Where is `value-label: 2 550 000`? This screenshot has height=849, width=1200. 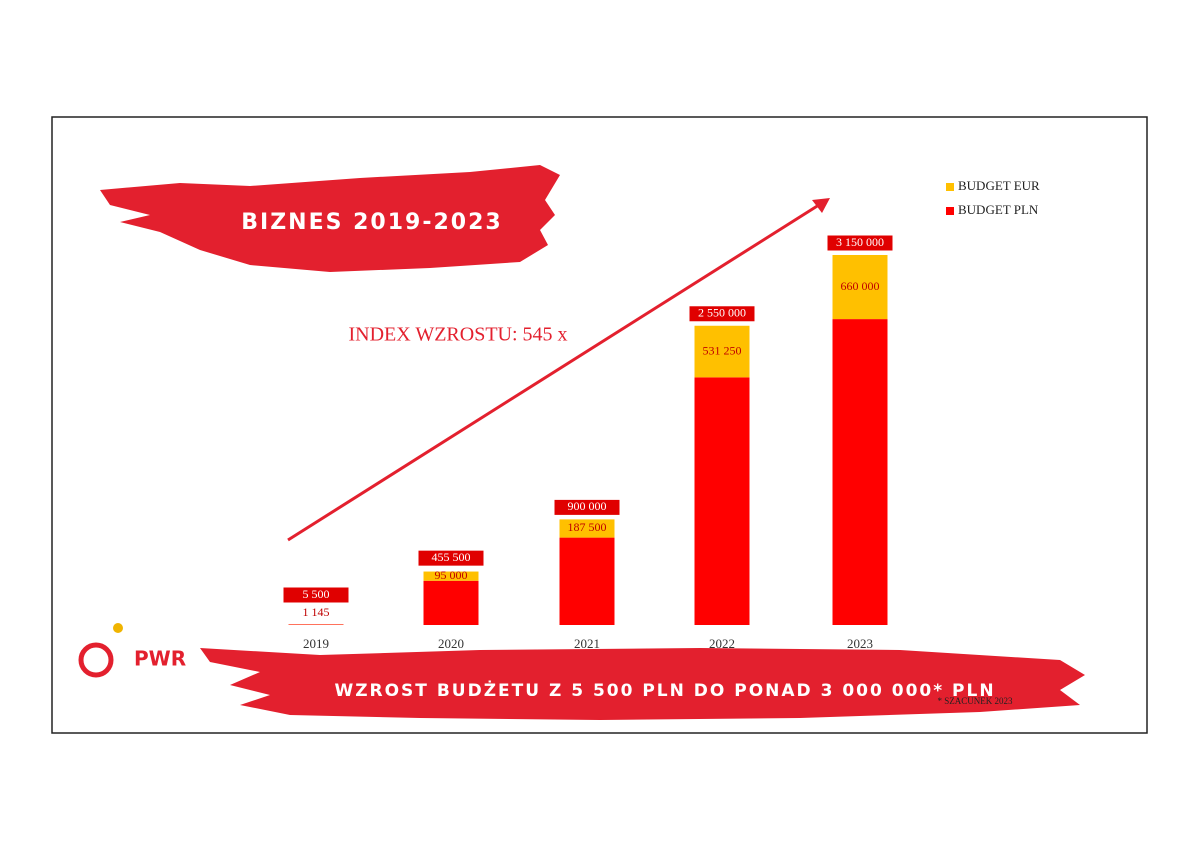
value-label: 2 550 000 is located at coordinates (722, 313).